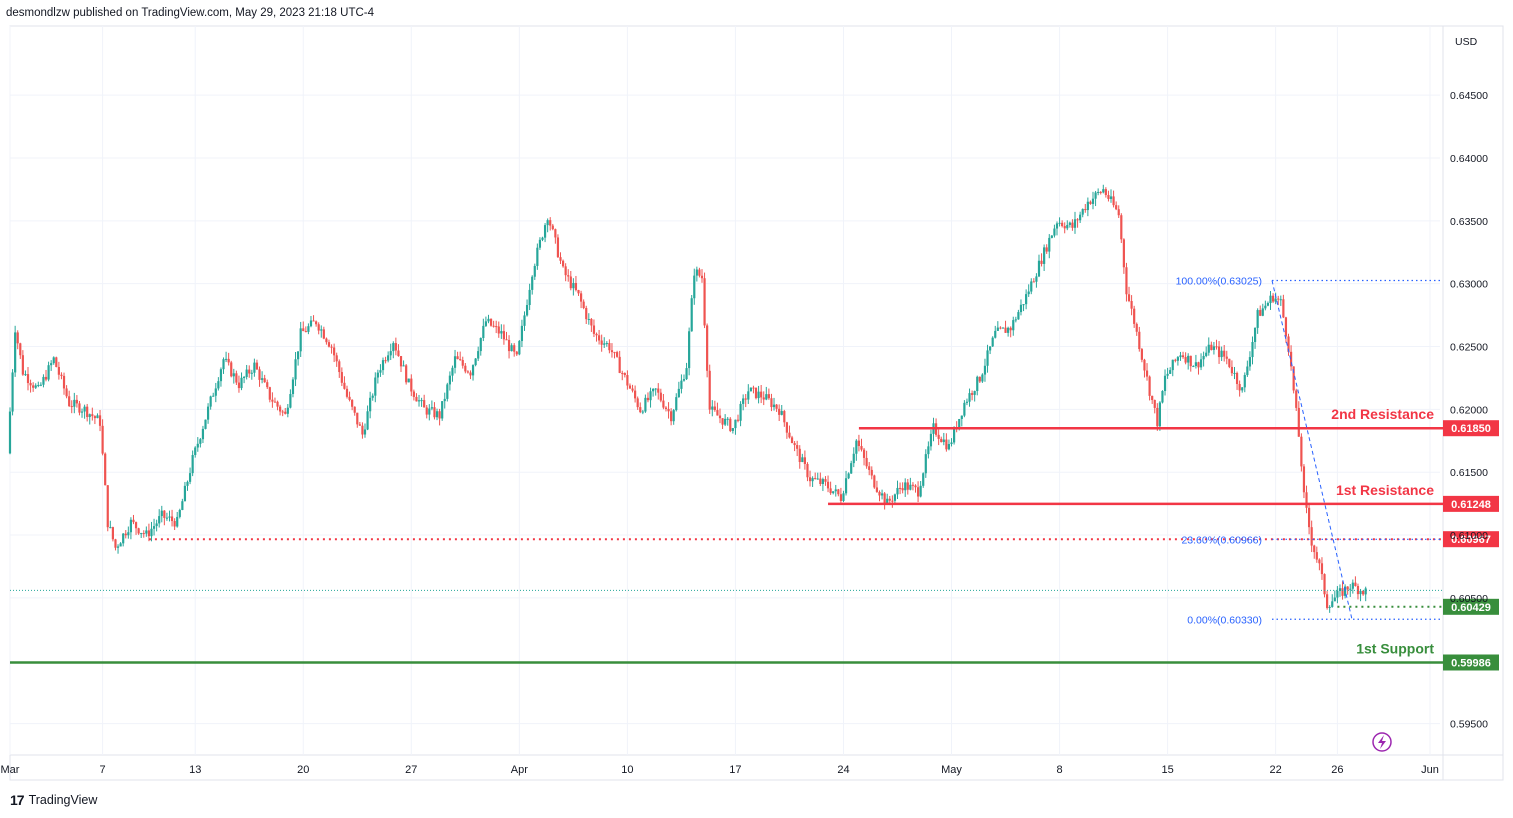 The height and width of the screenshot is (818, 1513). Describe the element at coordinates (1469, 599) in the screenshot. I see `y-tick-label: 0.60500` at that location.